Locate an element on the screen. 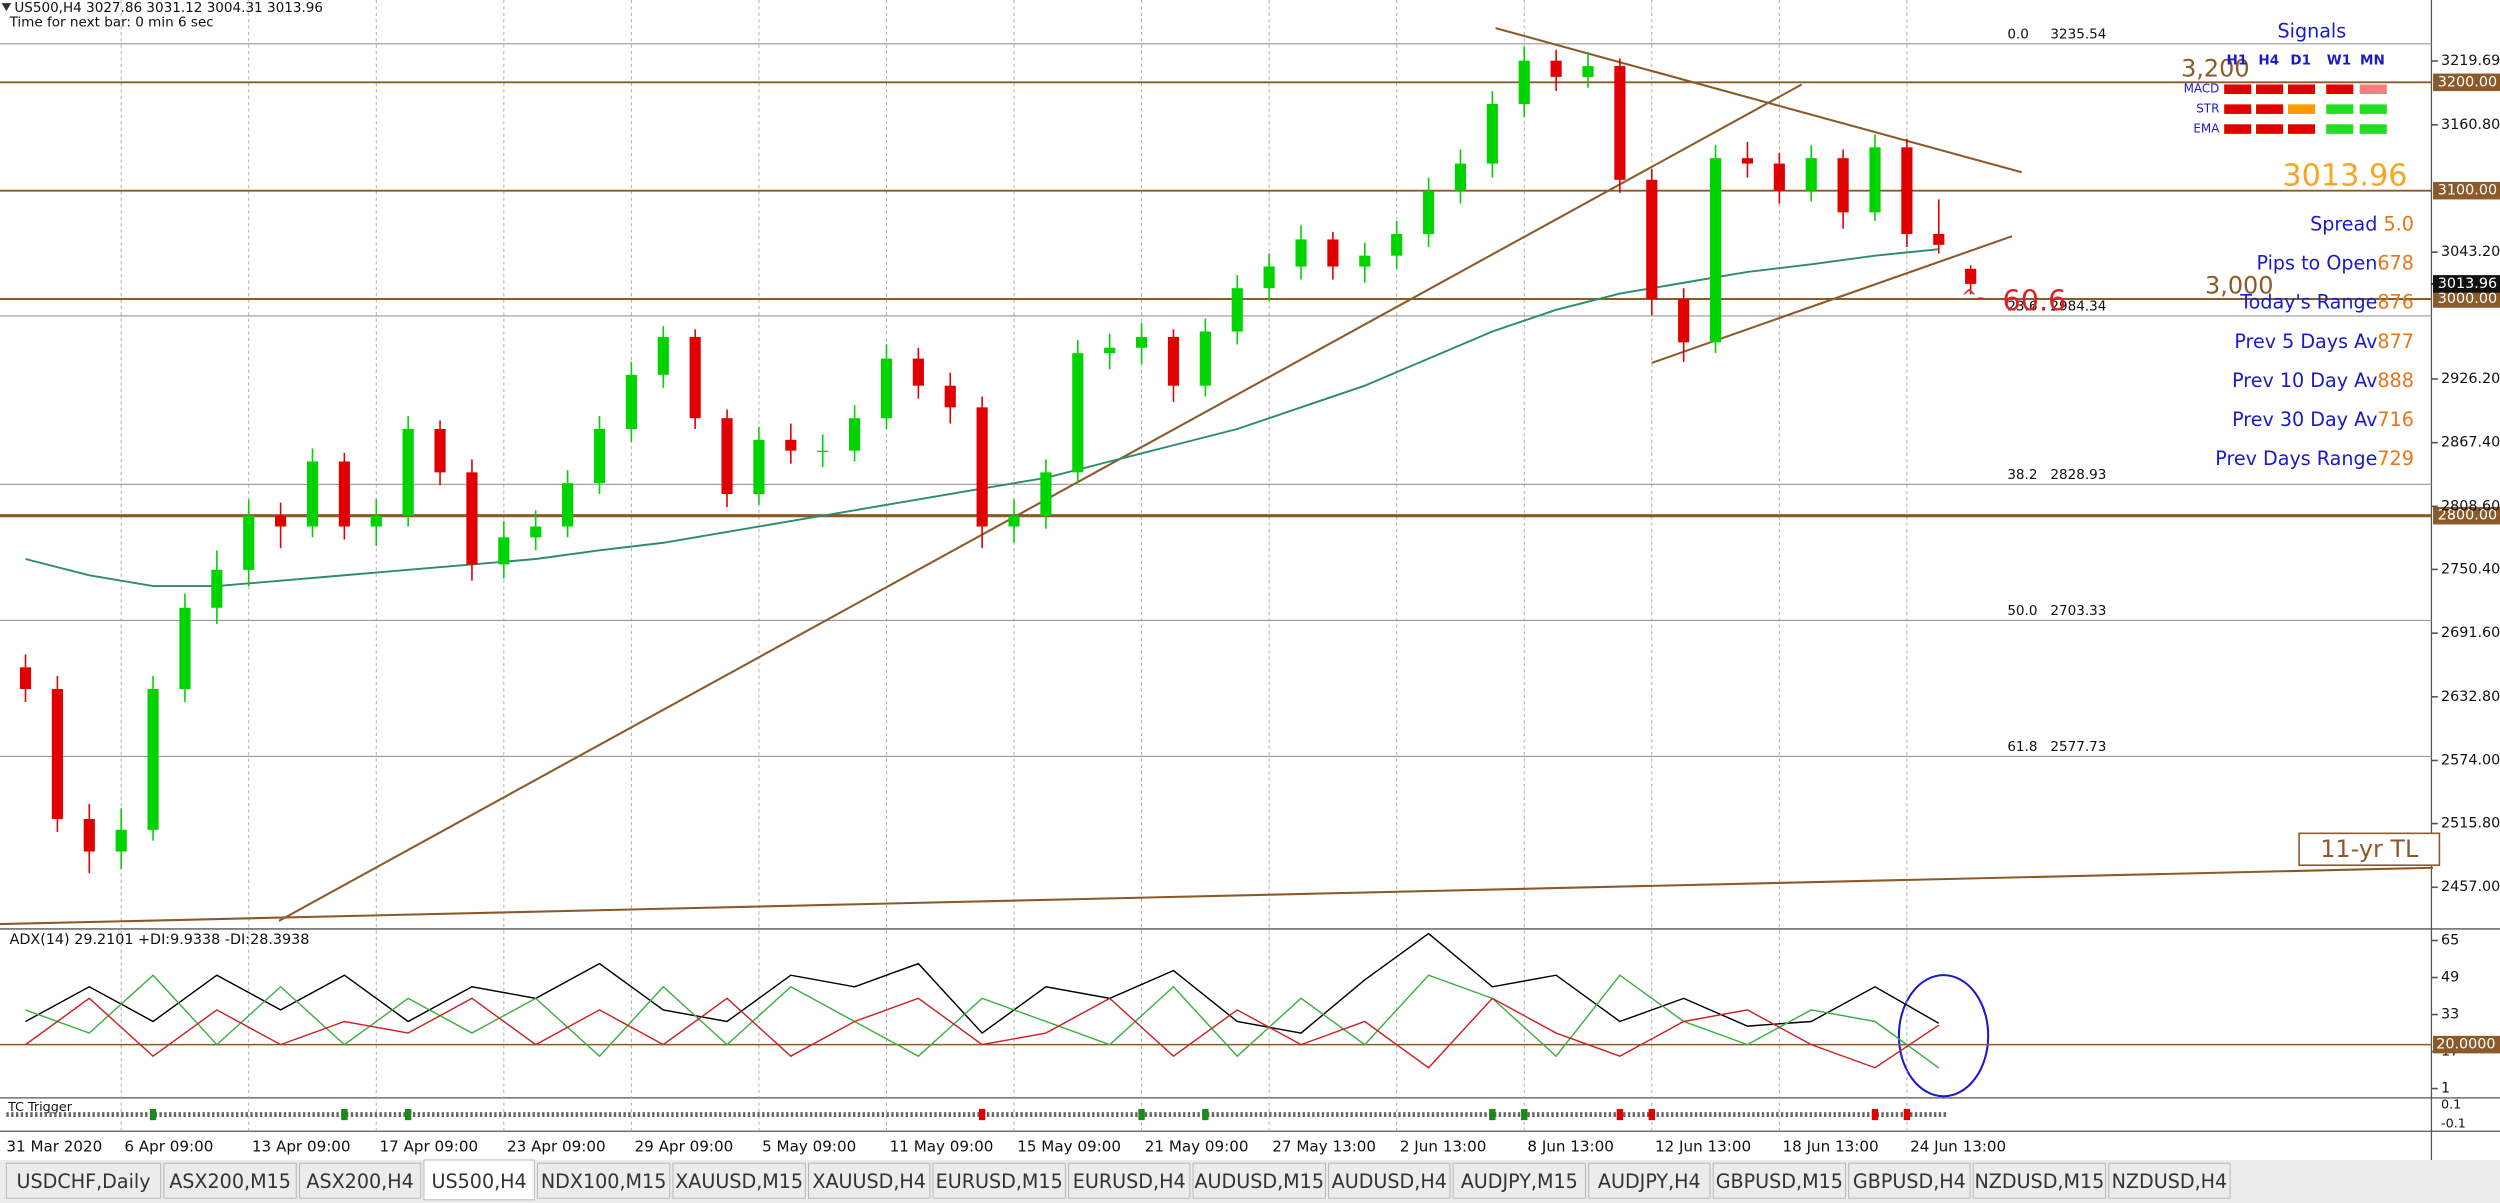 Image resolution: width=2500 pixels, height=1203 pixels. marker-text: 60.6 is located at coordinates (2035, 301).